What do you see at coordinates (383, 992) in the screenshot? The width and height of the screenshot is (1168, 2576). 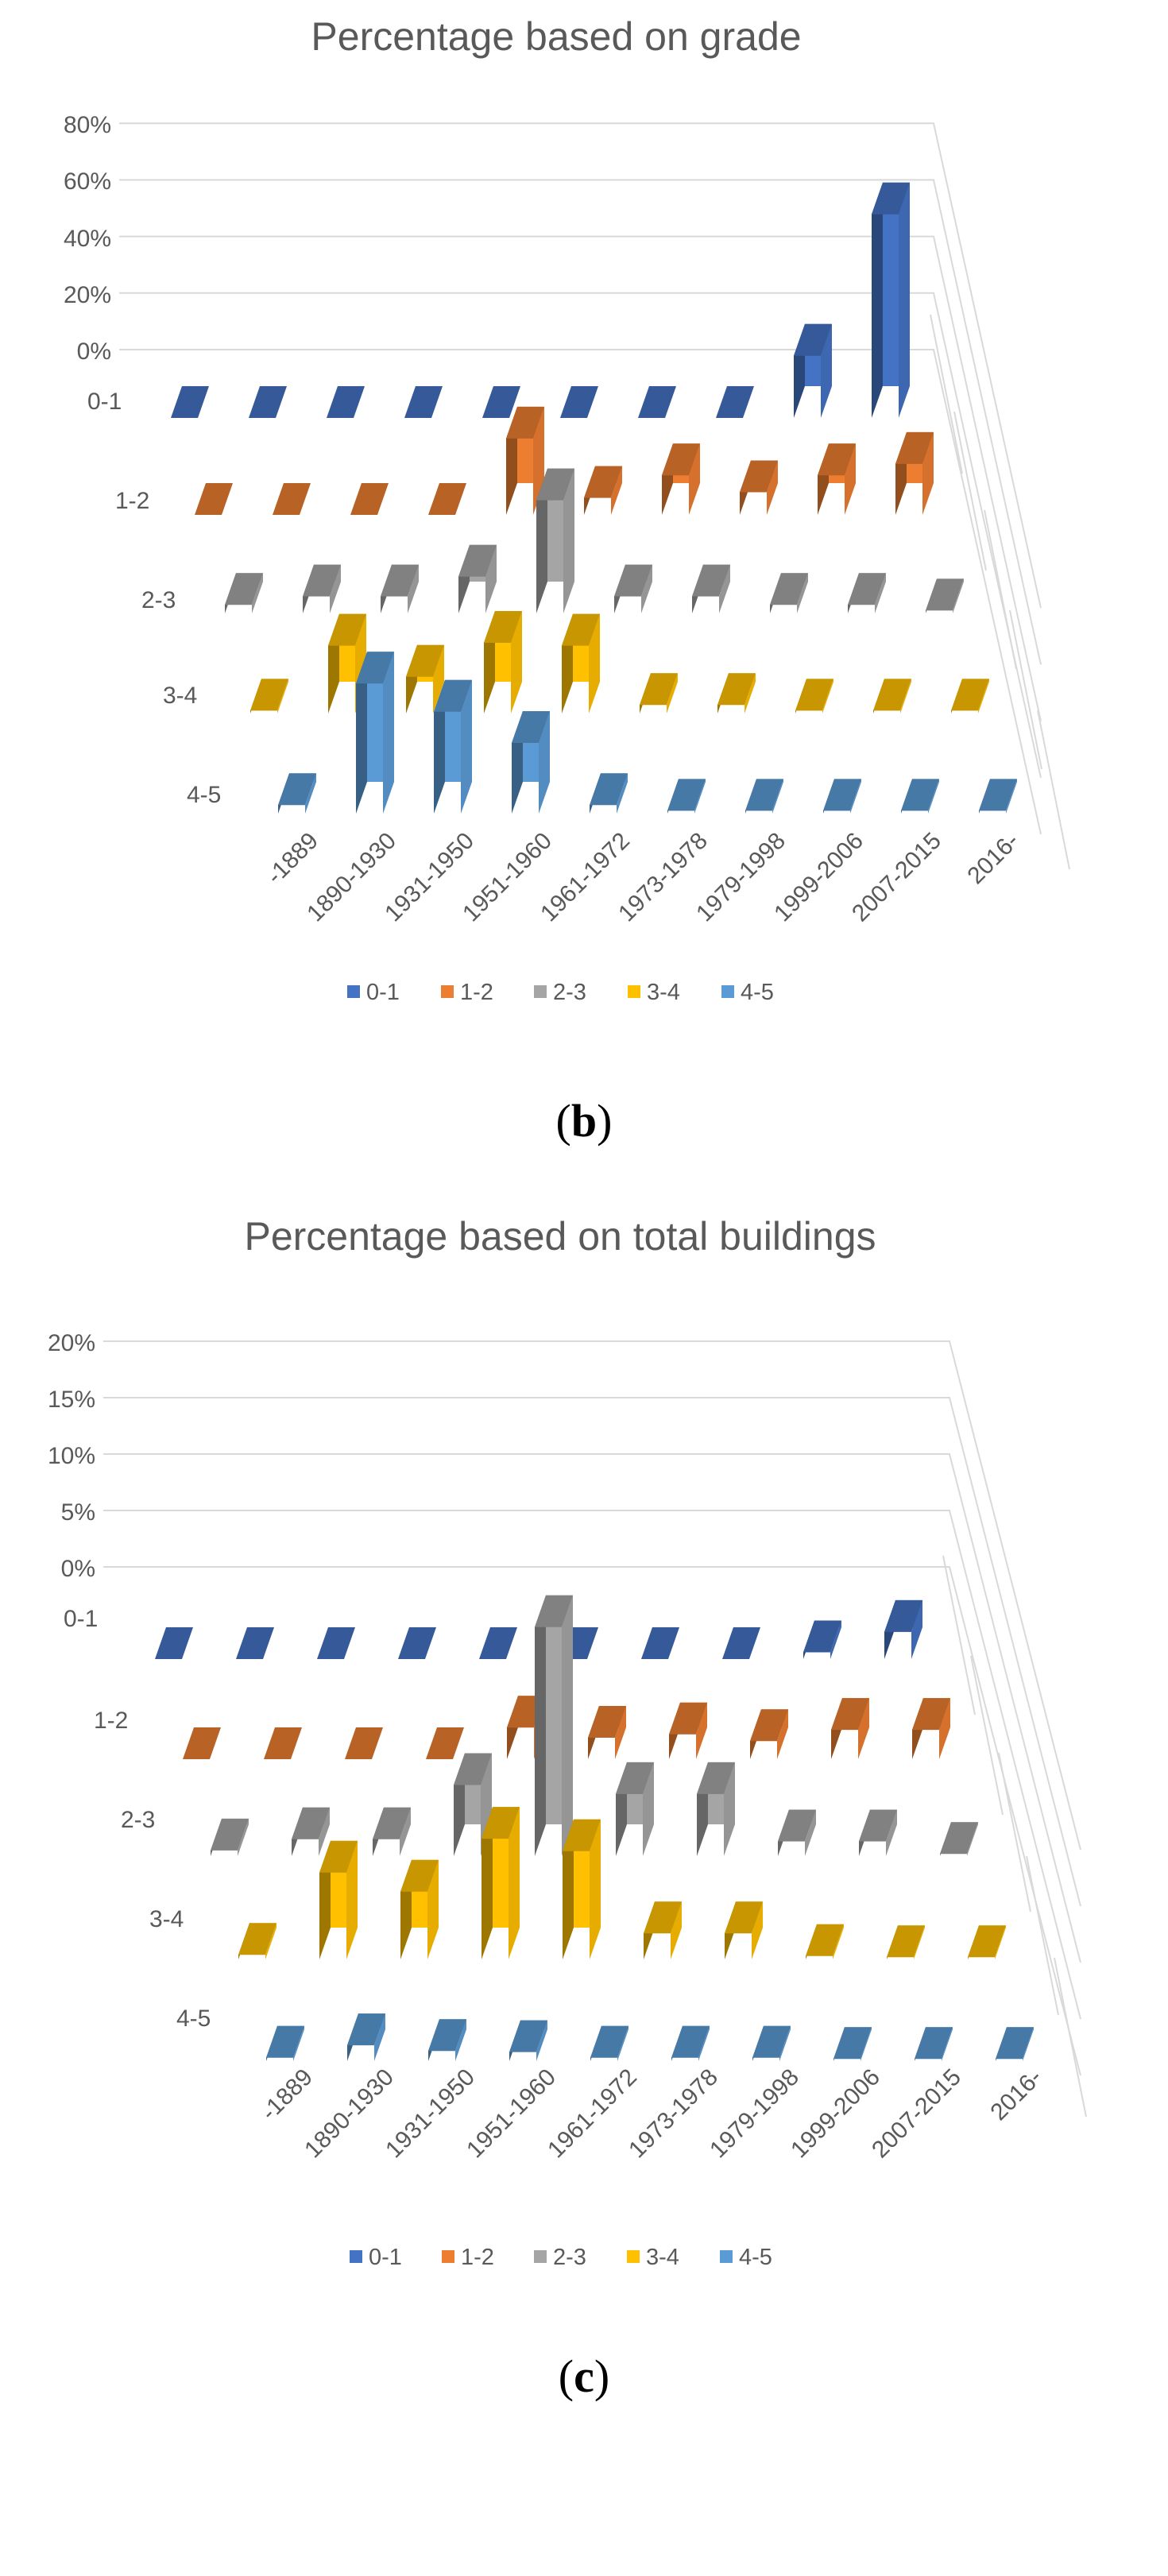 I see `chart-b-legend-label-0-1: 0-1` at bounding box center [383, 992].